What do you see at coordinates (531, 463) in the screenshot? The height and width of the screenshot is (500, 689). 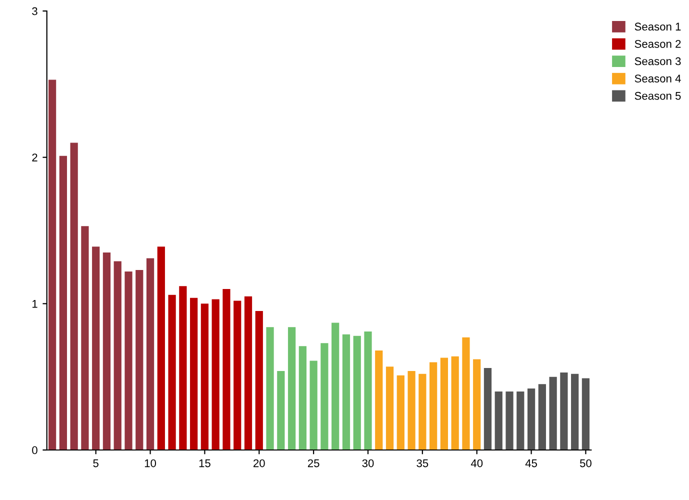 I see `x-tick-label: 45` at bounding box center [531, 463].